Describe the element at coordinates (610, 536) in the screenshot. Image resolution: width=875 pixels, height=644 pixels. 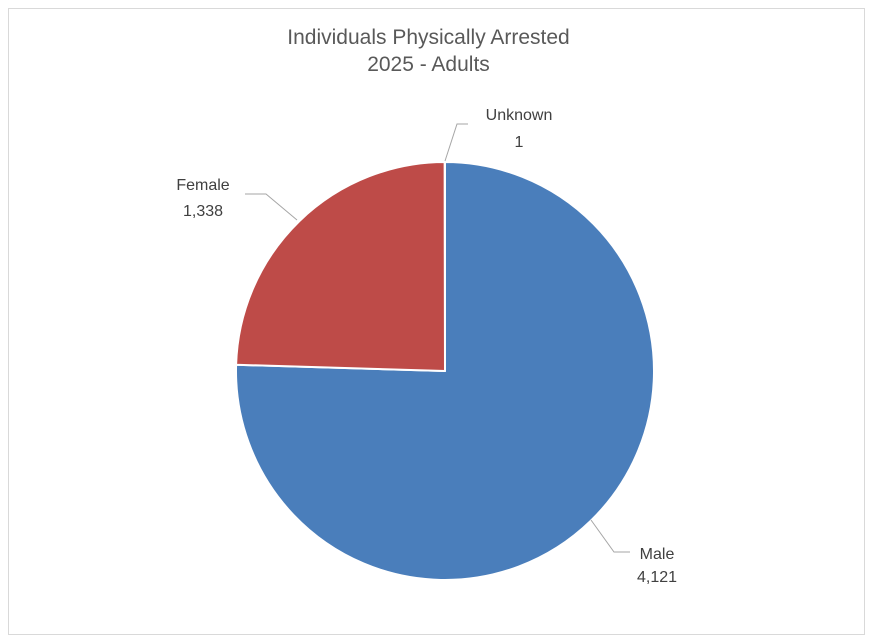
I see `leader-line-male` at that location.